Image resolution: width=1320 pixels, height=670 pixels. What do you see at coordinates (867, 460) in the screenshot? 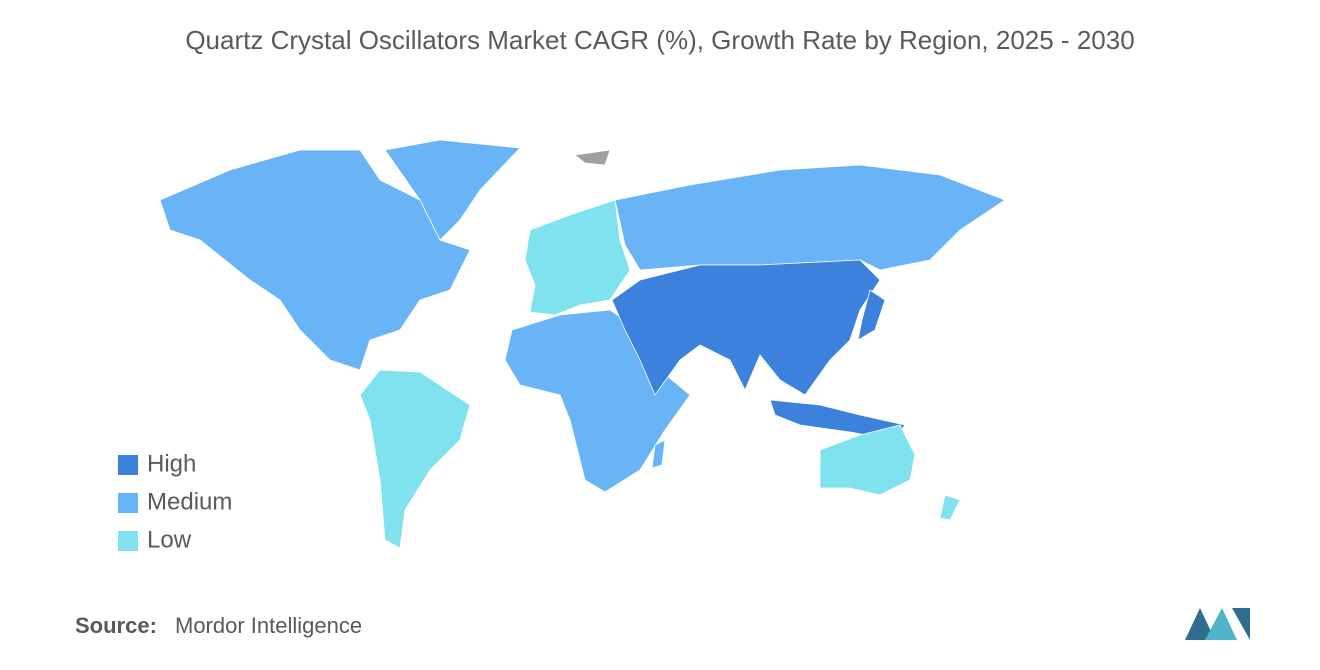
I see `australia` at bounding box center [867, 460].